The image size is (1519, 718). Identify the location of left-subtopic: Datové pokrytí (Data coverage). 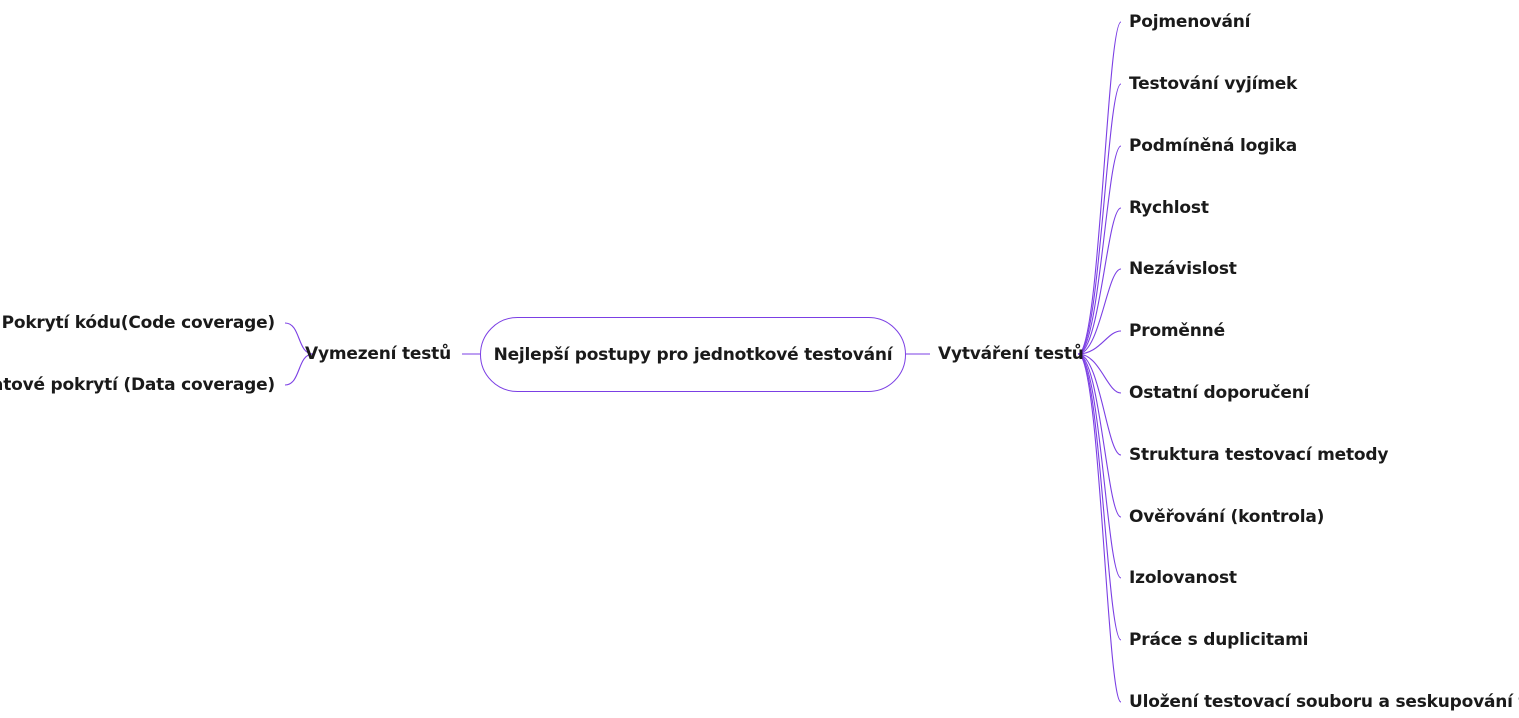
(137, 385).